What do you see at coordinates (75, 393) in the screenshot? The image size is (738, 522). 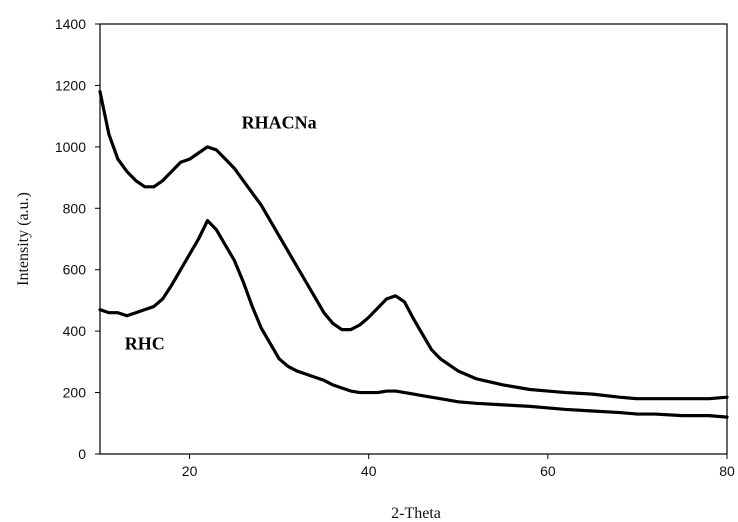 I see `y-tick-label: 200` at bounding box center [75, 393].